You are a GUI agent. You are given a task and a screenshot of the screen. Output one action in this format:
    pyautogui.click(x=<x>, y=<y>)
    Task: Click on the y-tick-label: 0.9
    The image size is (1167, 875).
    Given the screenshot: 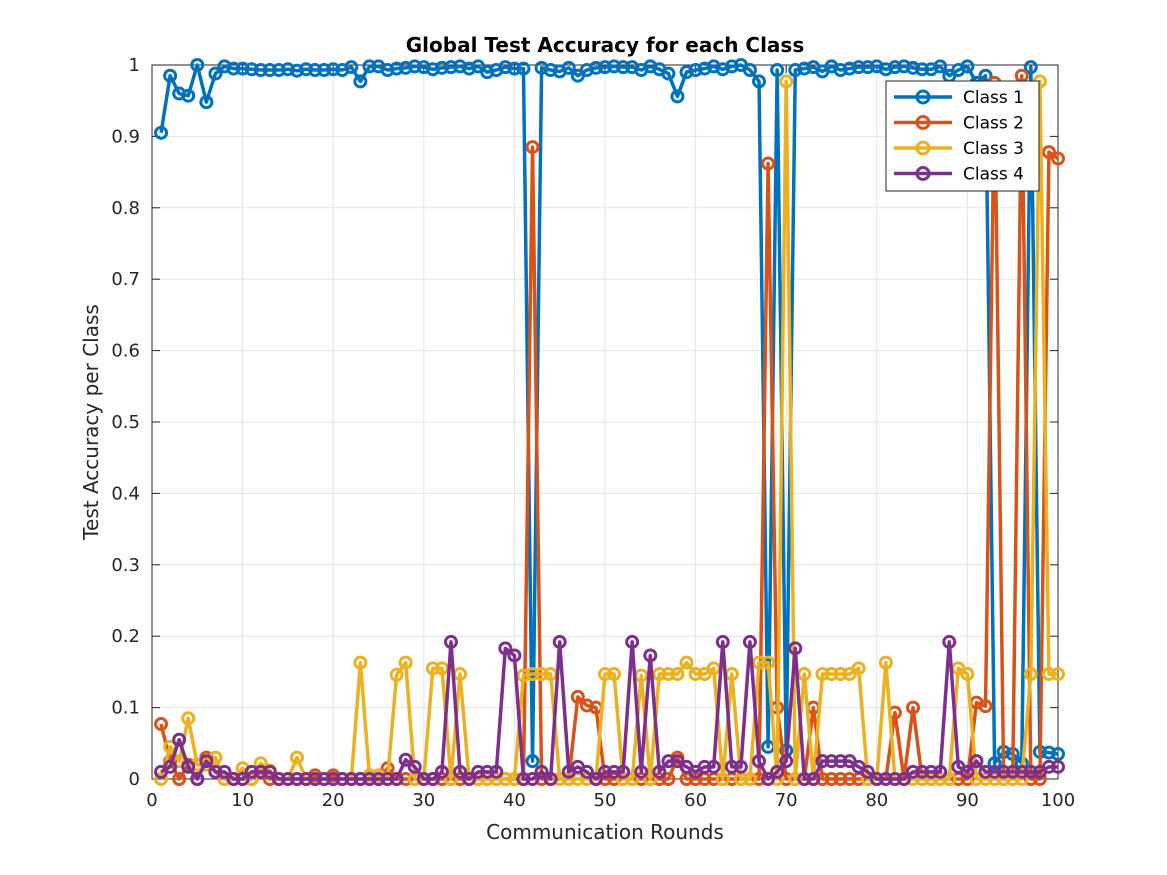 What is the action you would take?
    pyautogui.click(x=125, y=136)
    